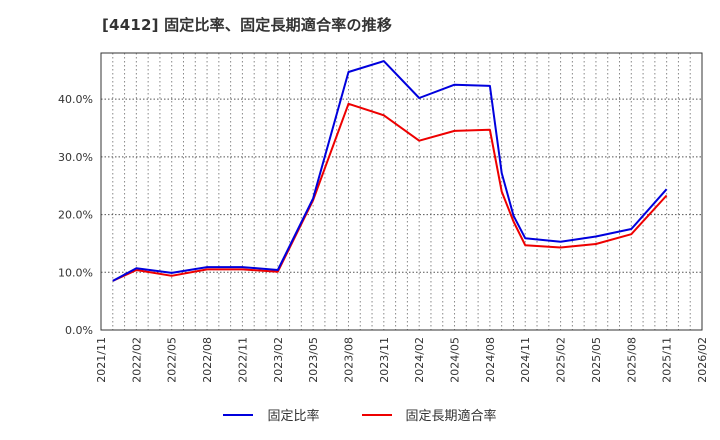 The height and width of the screenshot is (440, 720). I want to click on x-tick-label: 2022/02, so click(136, 360).